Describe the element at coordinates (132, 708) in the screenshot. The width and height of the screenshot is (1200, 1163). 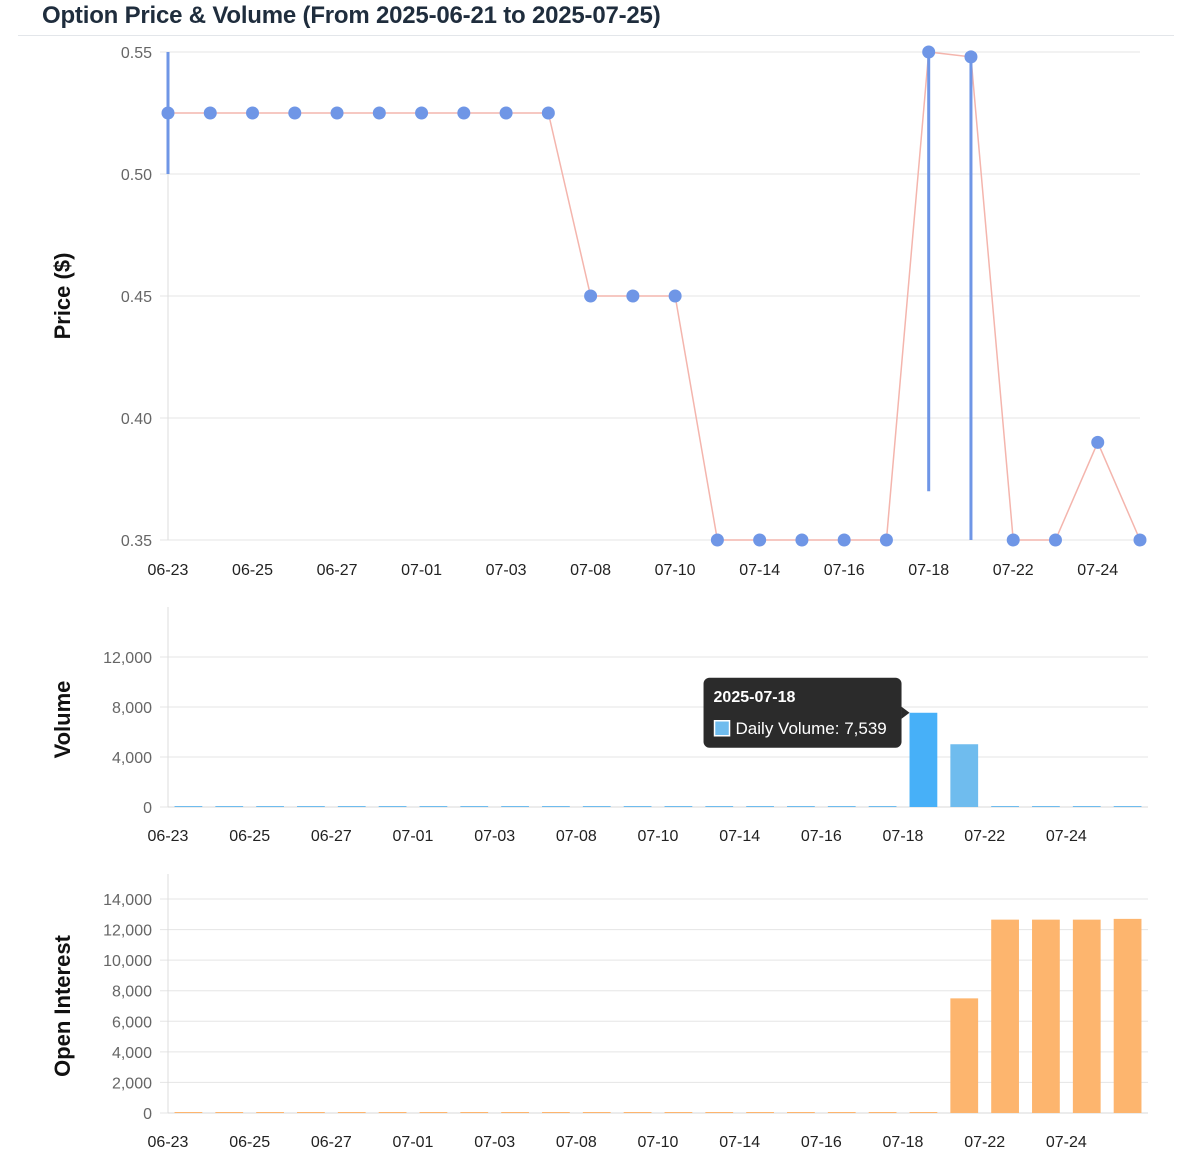
I see `volume-y-tick-label: 8,000` at that location.